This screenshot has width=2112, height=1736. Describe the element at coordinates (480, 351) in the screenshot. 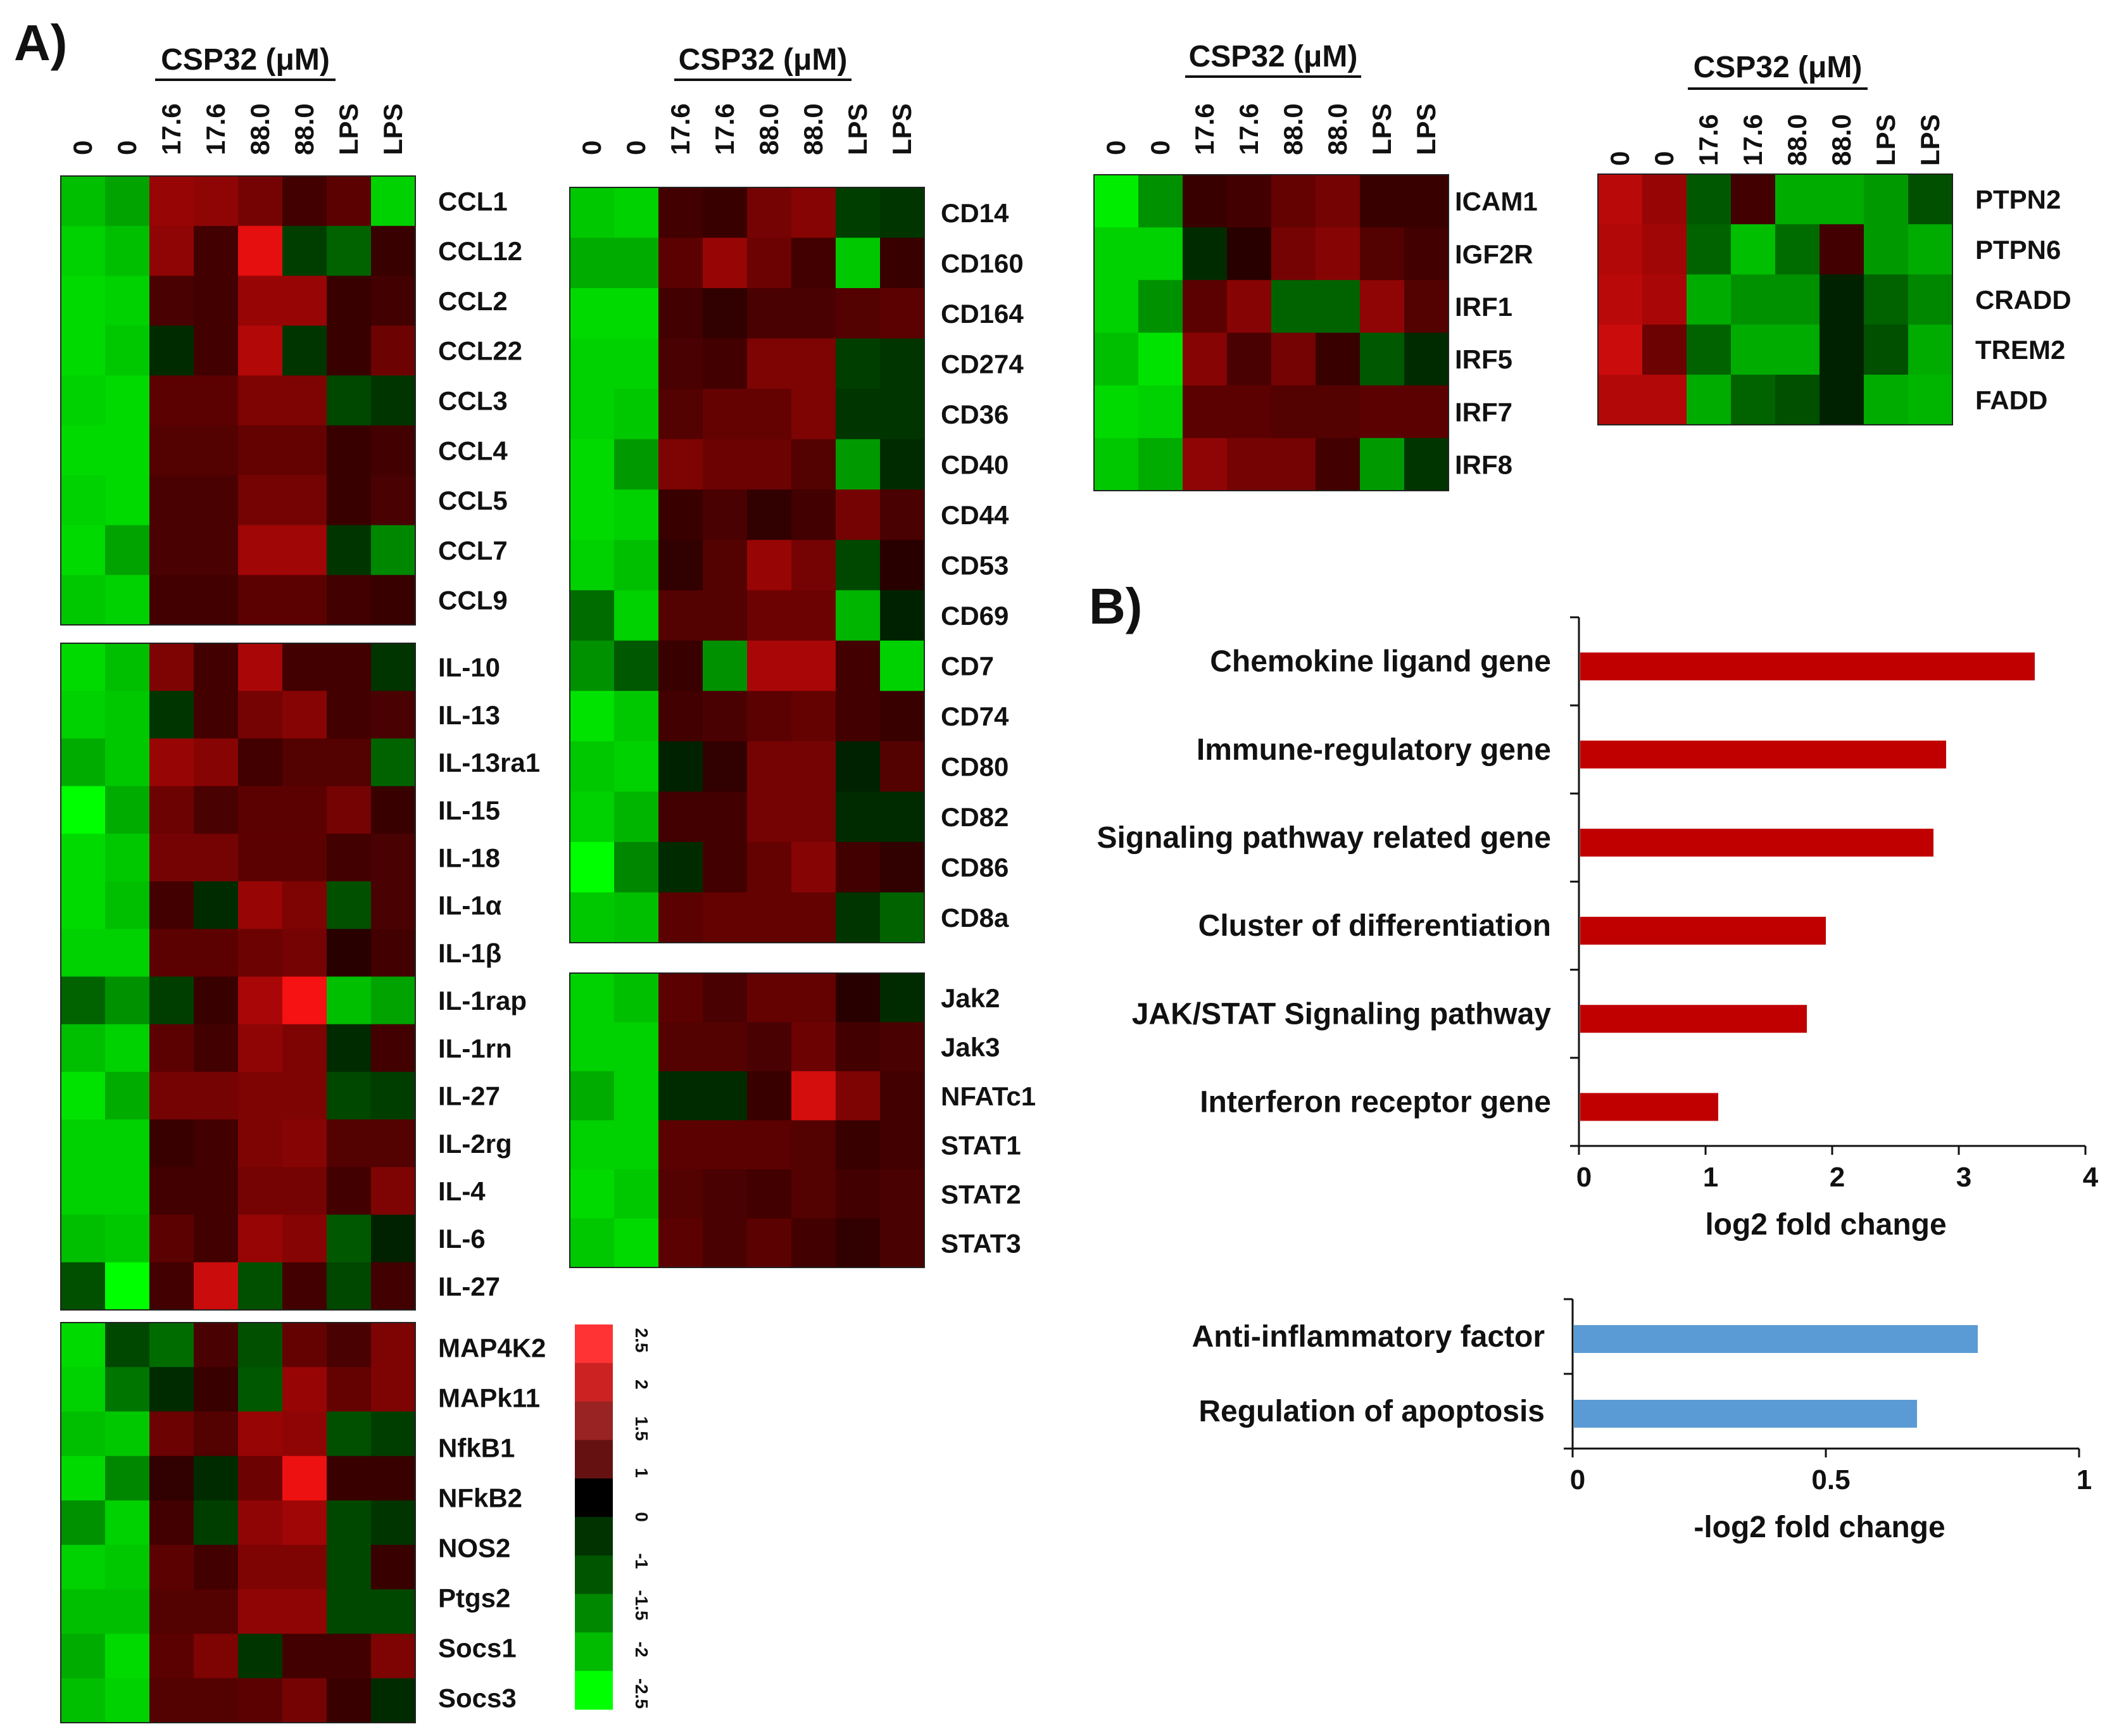

I see `gene-label: CCL22` at that location.